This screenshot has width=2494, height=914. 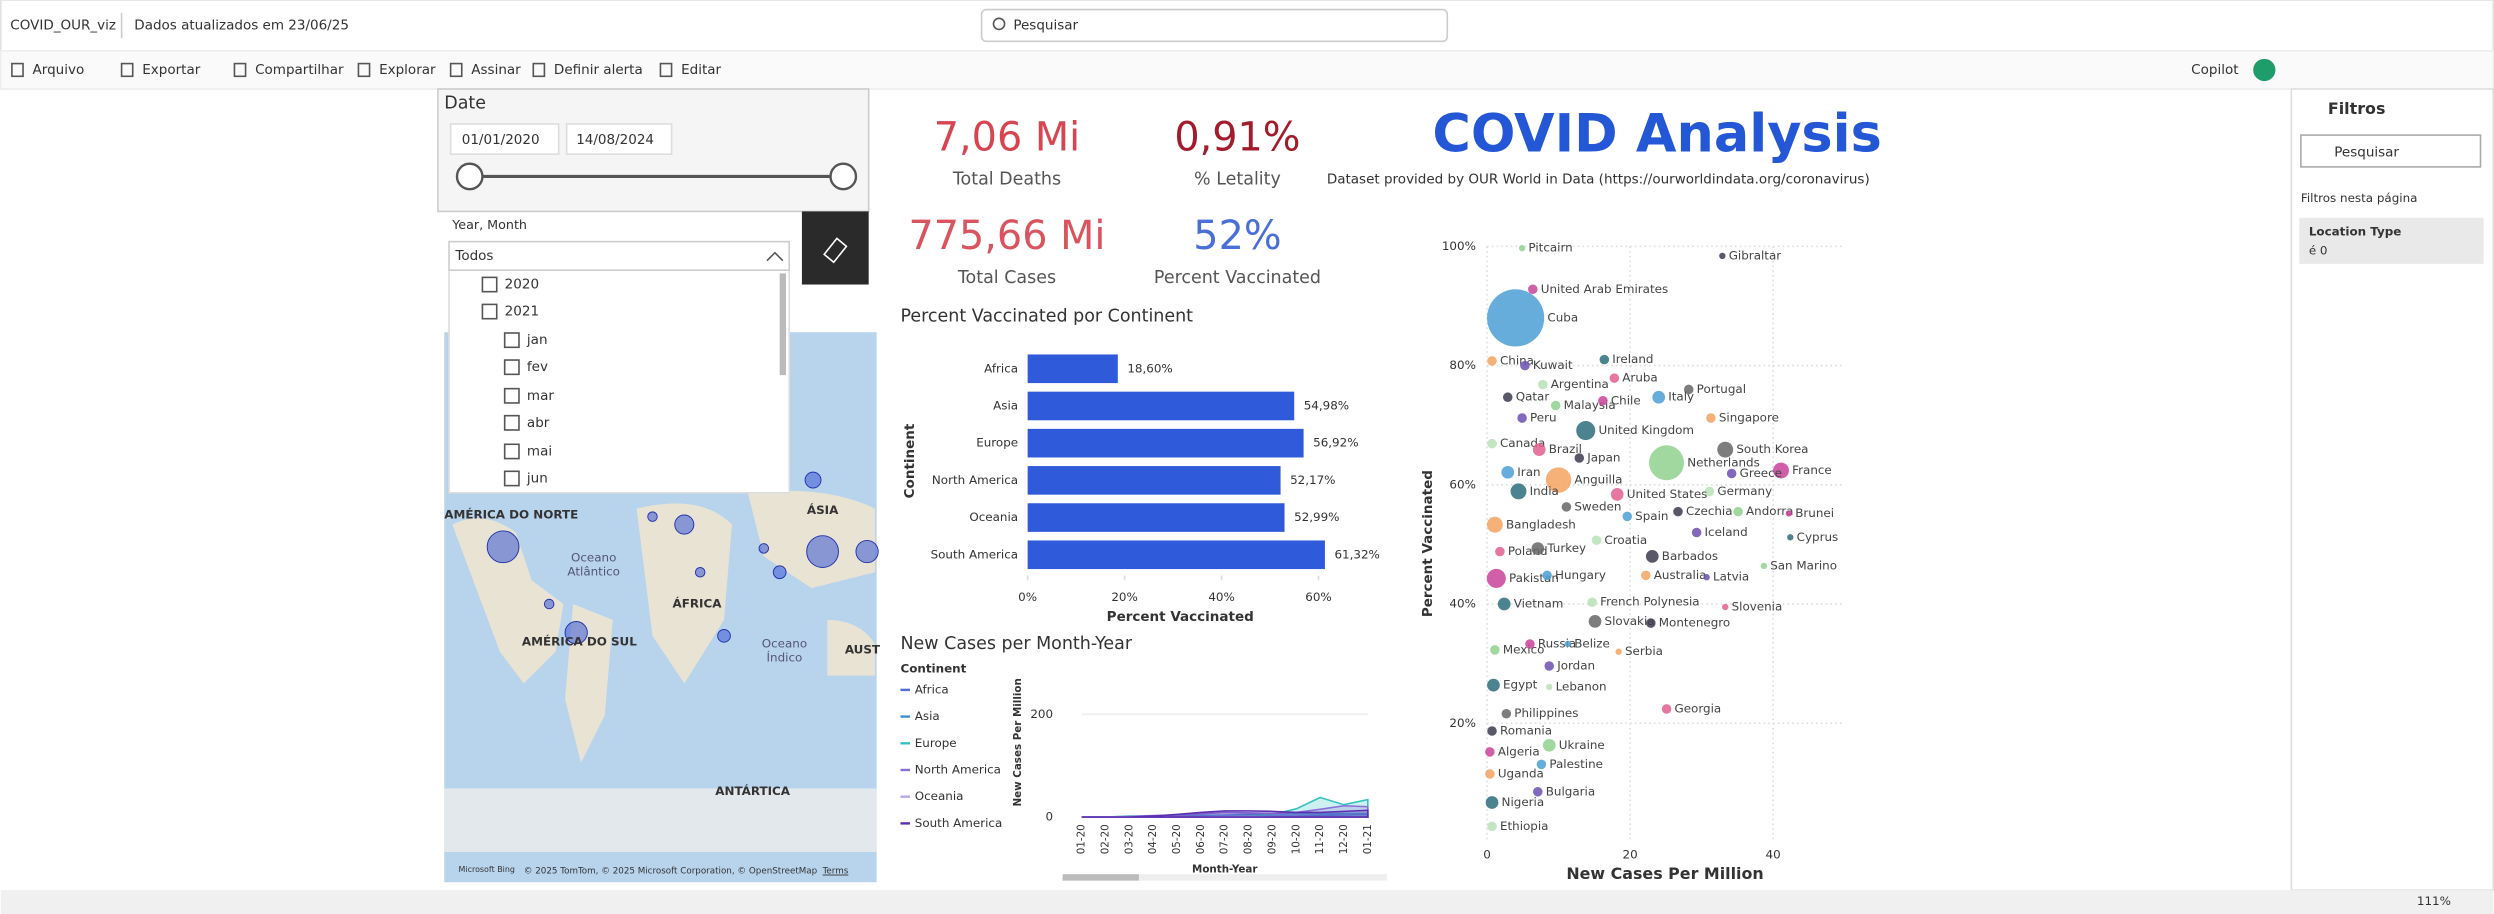 I want to click on copilot: Copilot, so click(x=2214, y=70).